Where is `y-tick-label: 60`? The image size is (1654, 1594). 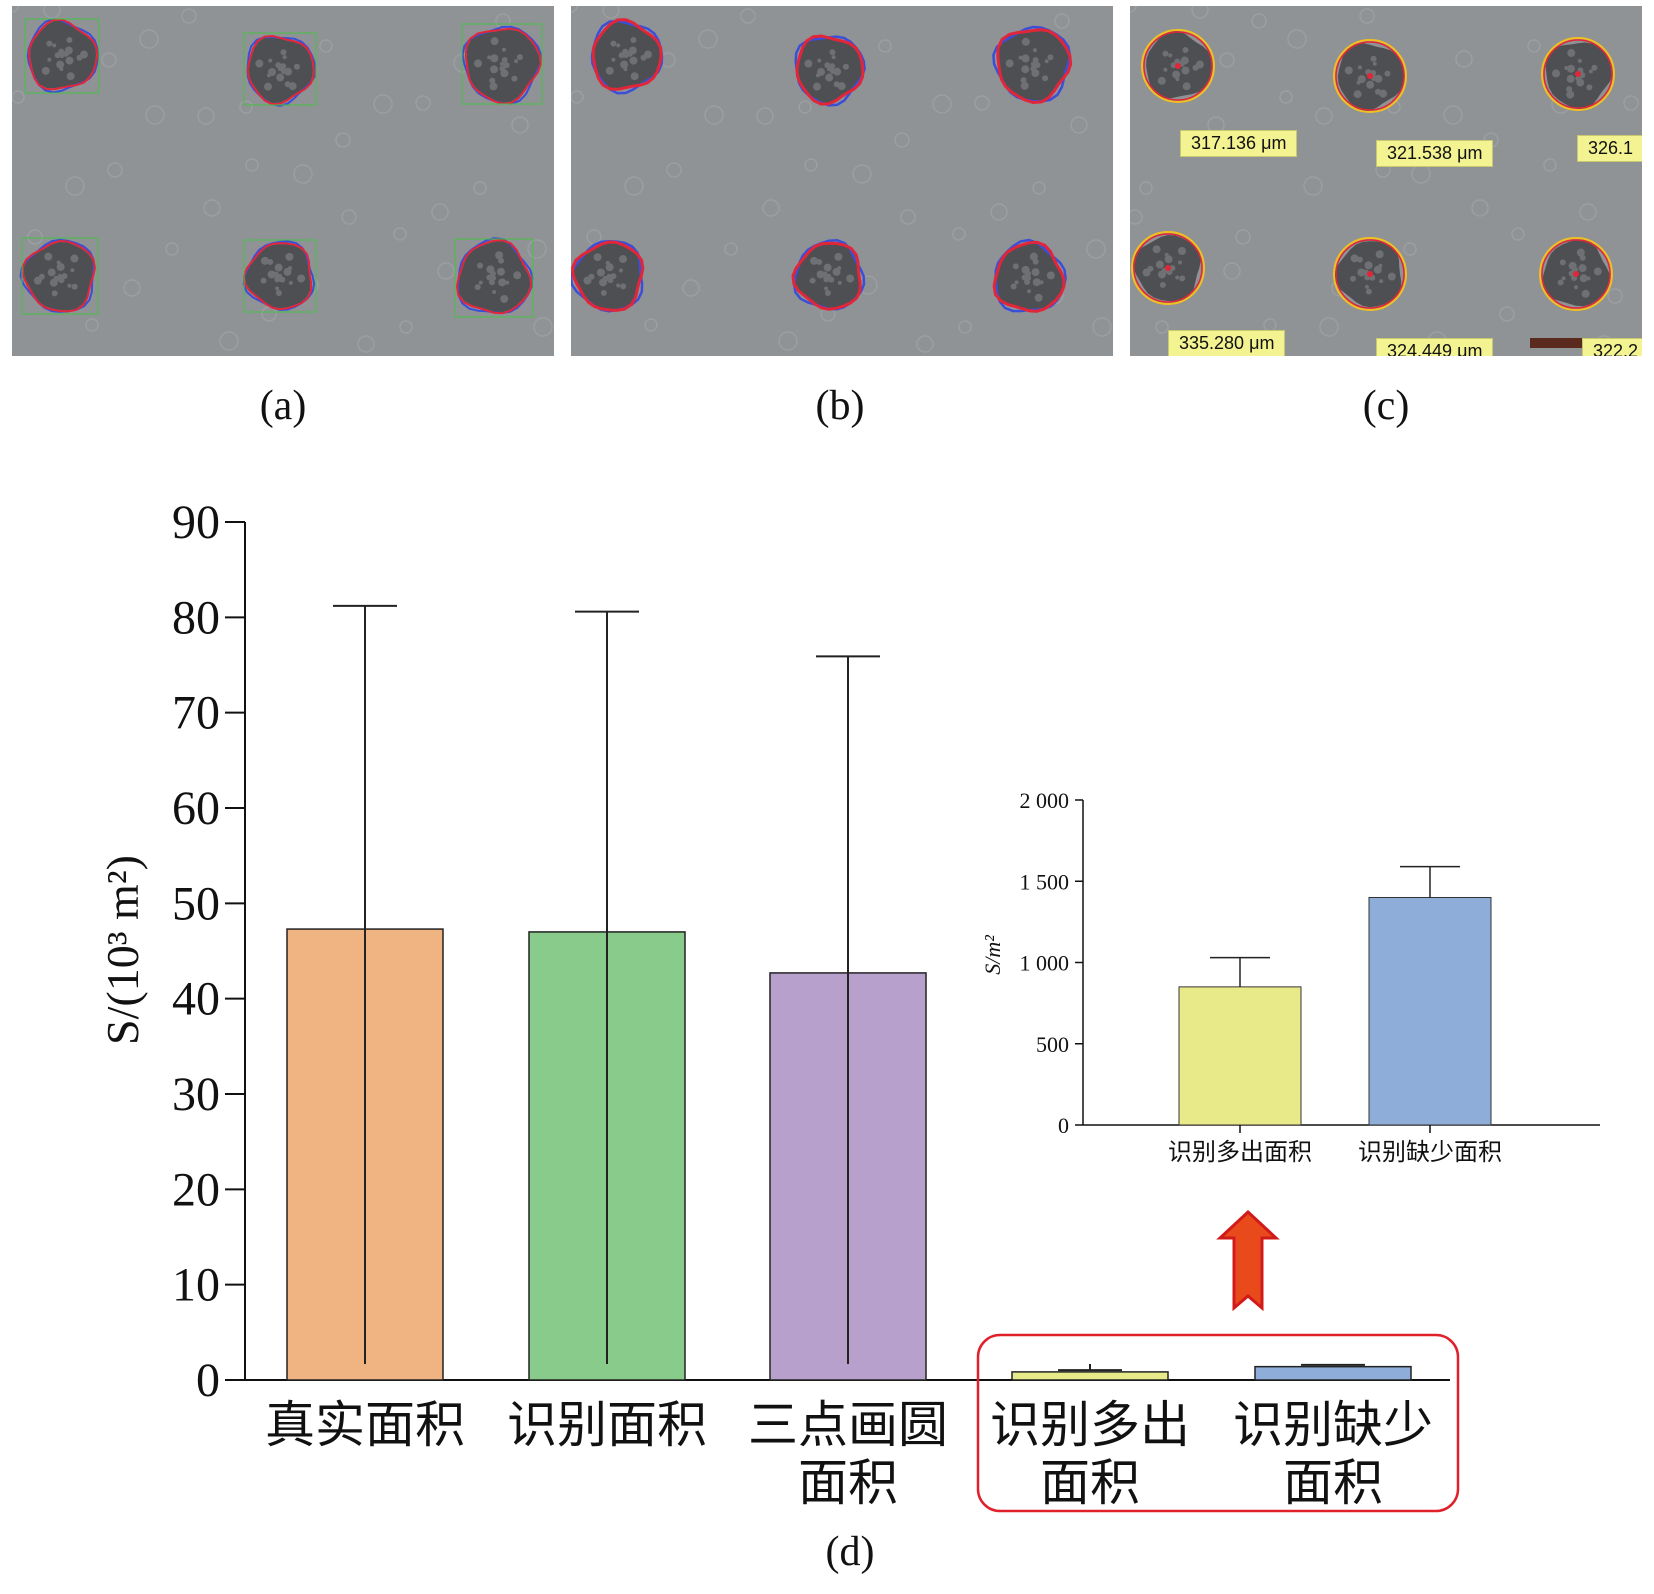 y-tick-label: 60 is located at coordinates (196, 808).